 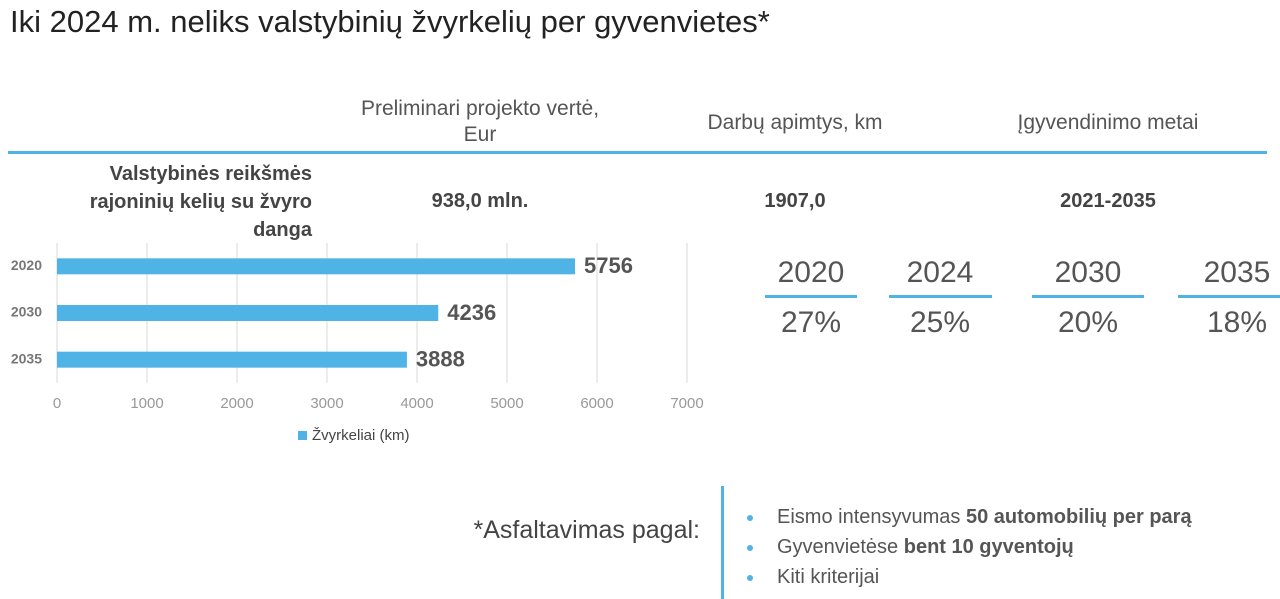 I want to click on footnote-rule, so click(x=722, y=542).